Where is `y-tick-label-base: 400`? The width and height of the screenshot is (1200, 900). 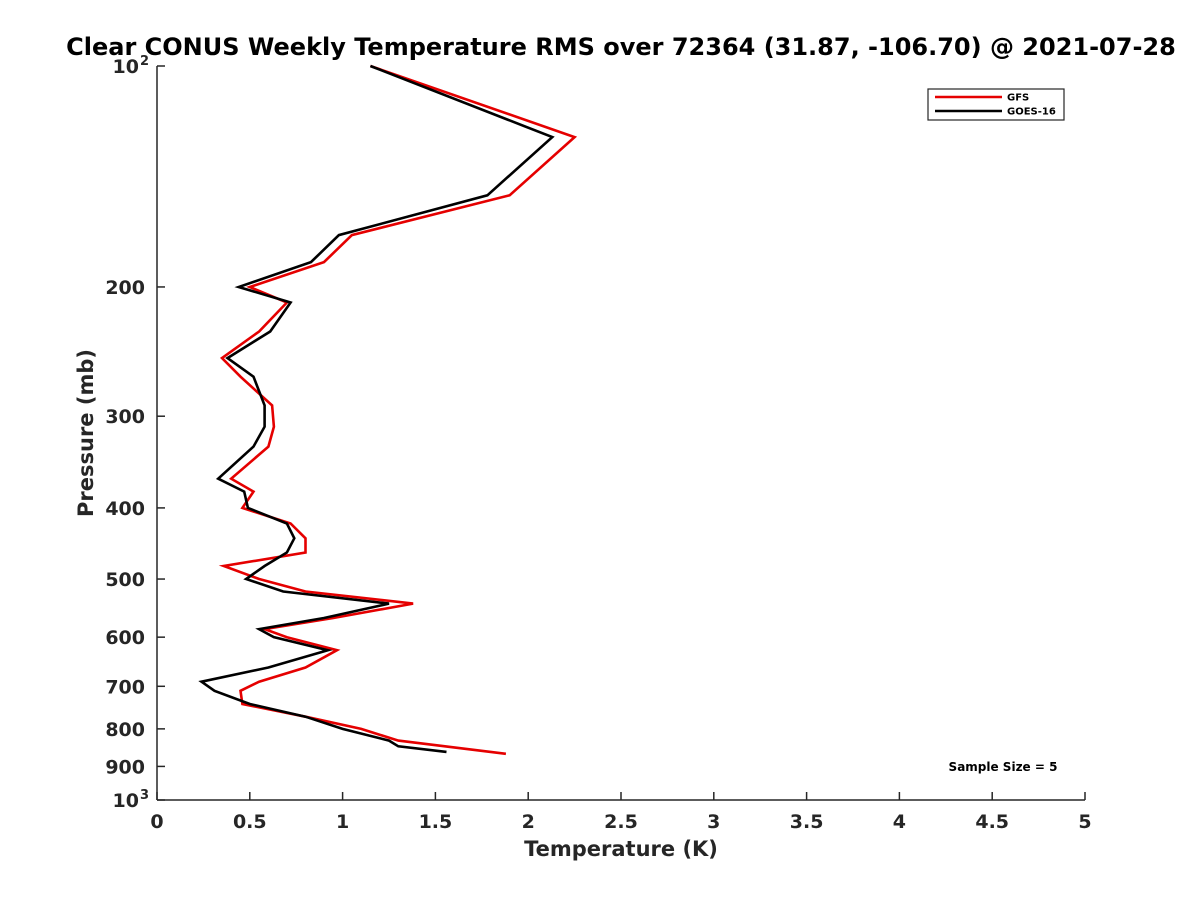
y-tick-label-base: 400 is located at coordinates (125, 509).